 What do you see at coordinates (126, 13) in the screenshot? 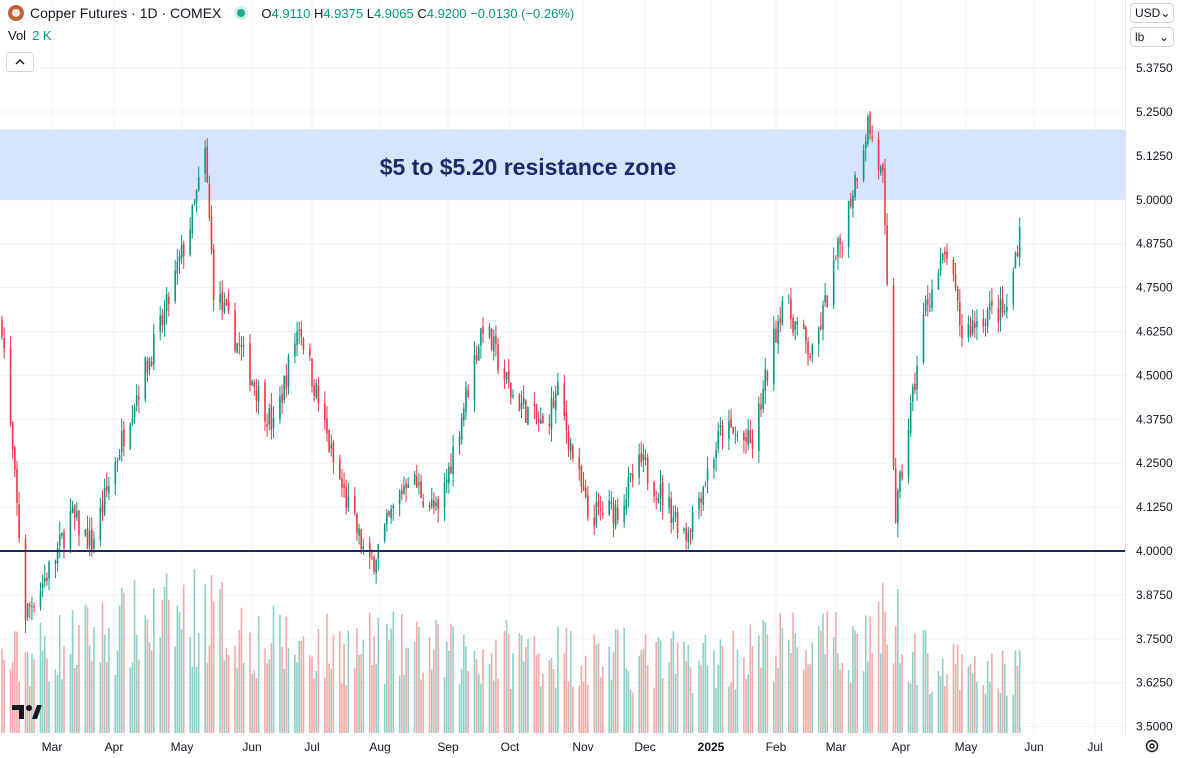
I see `symbol-title: Copper Futures · 1D · COMEX` at bounding box center [126, 13].